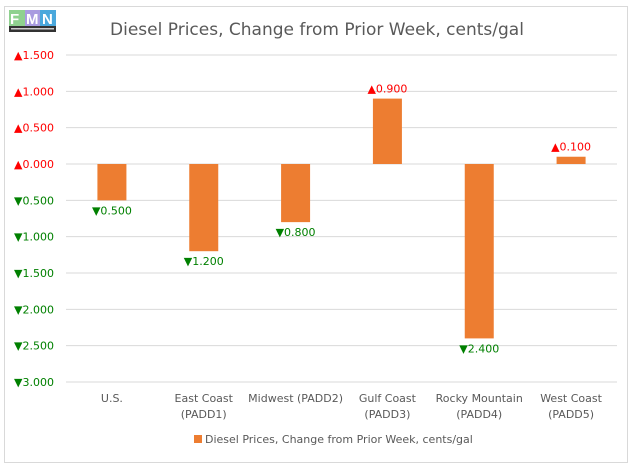 This screenshot has width=635, height=469. What do you see at coordinates (112, 398) in the screenshot?
I see `x-tick-label: U.S.` at bounding box center [112, 398].